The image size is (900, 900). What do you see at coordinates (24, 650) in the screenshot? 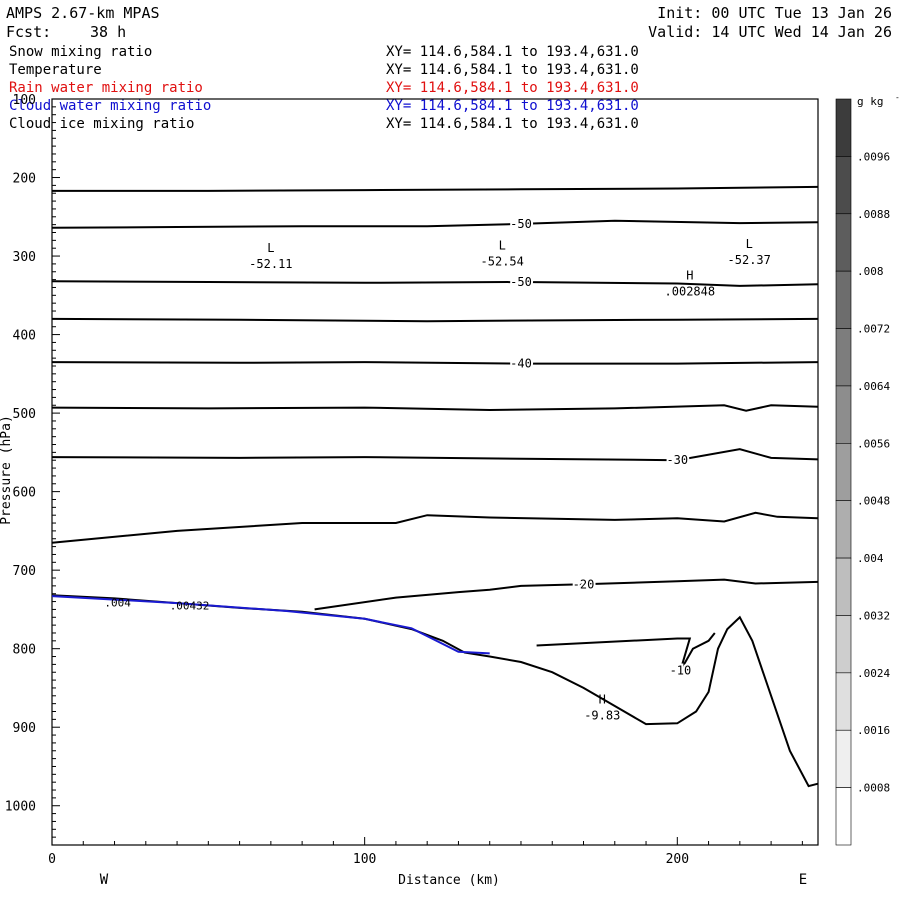
I see `y-tick-label: 800` at bounding box center [24, 650].